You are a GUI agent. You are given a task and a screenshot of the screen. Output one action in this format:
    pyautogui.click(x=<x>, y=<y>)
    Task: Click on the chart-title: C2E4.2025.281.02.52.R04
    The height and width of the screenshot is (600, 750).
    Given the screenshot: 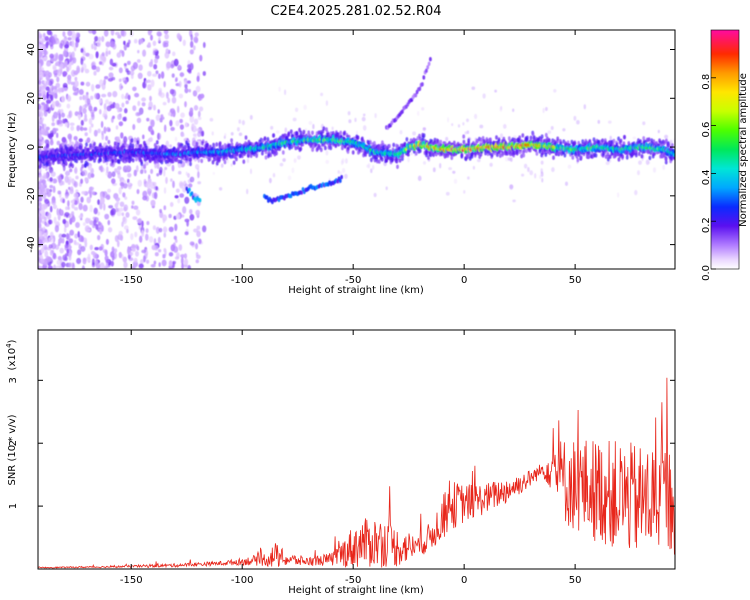 What is the action you would take?
    pyautogui.click(x=355, y=11)
    